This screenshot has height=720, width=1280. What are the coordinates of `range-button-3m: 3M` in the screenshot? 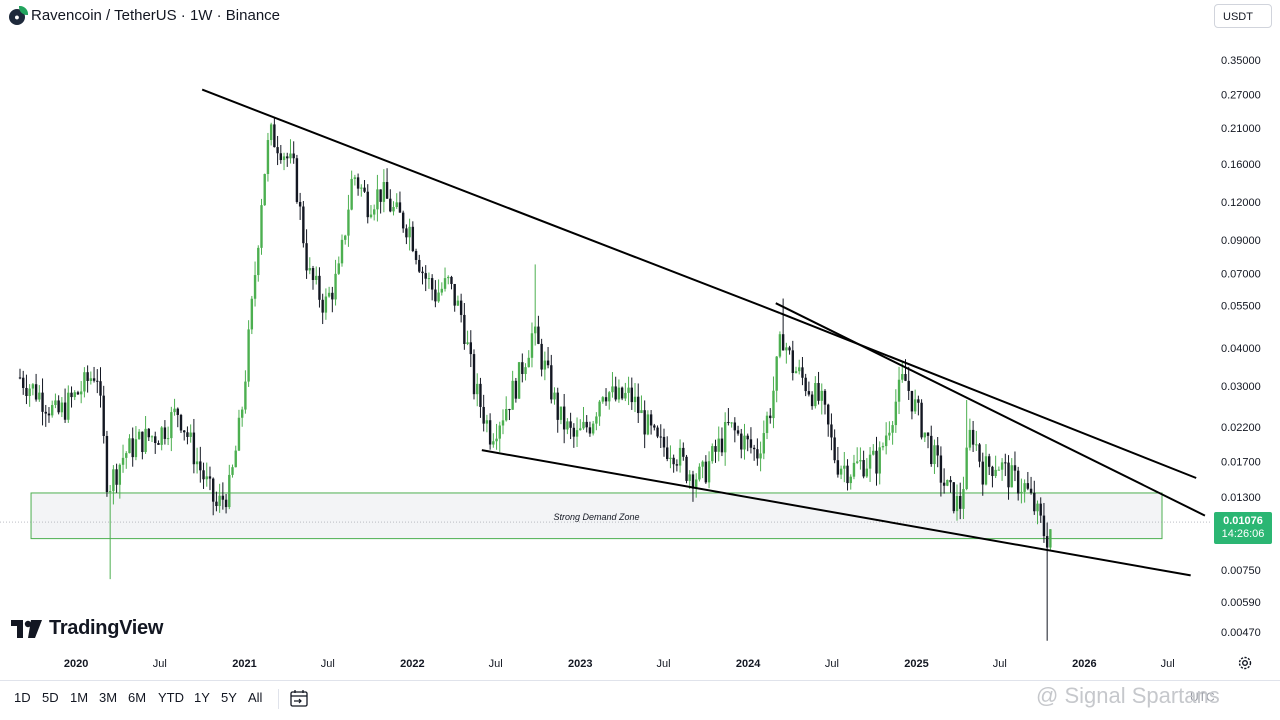 It's located at (108, 697).